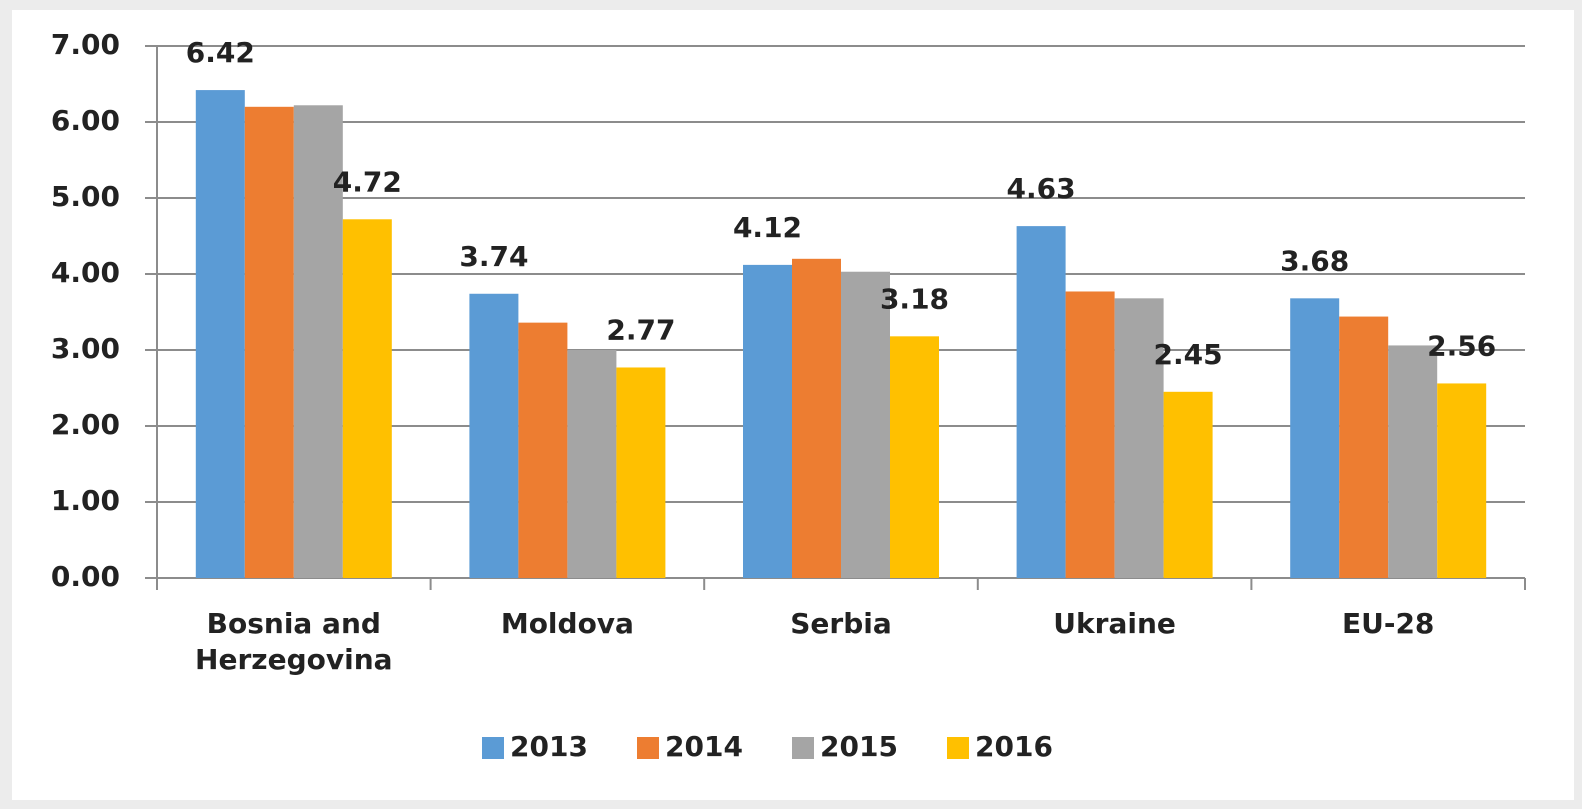  I want to click on data-label: 2.56, so click(1461, 345).